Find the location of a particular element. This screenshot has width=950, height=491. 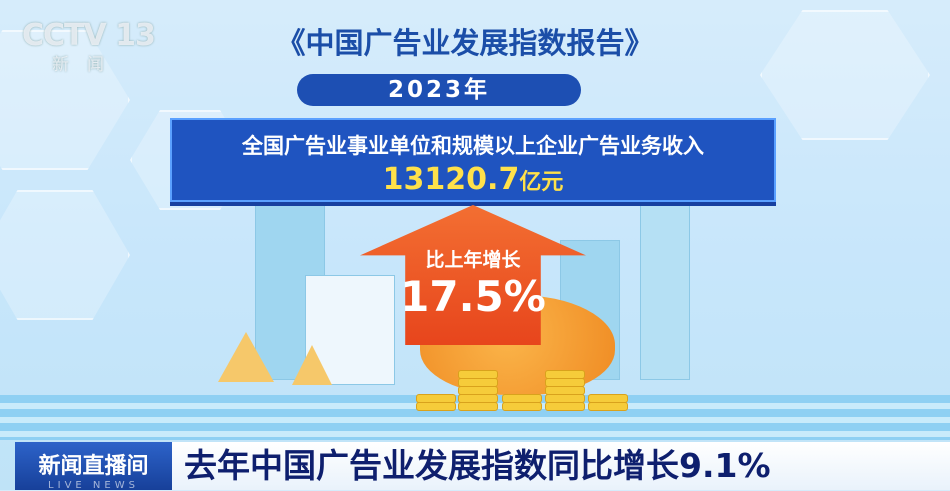

building is located at coordinates (665, 290).